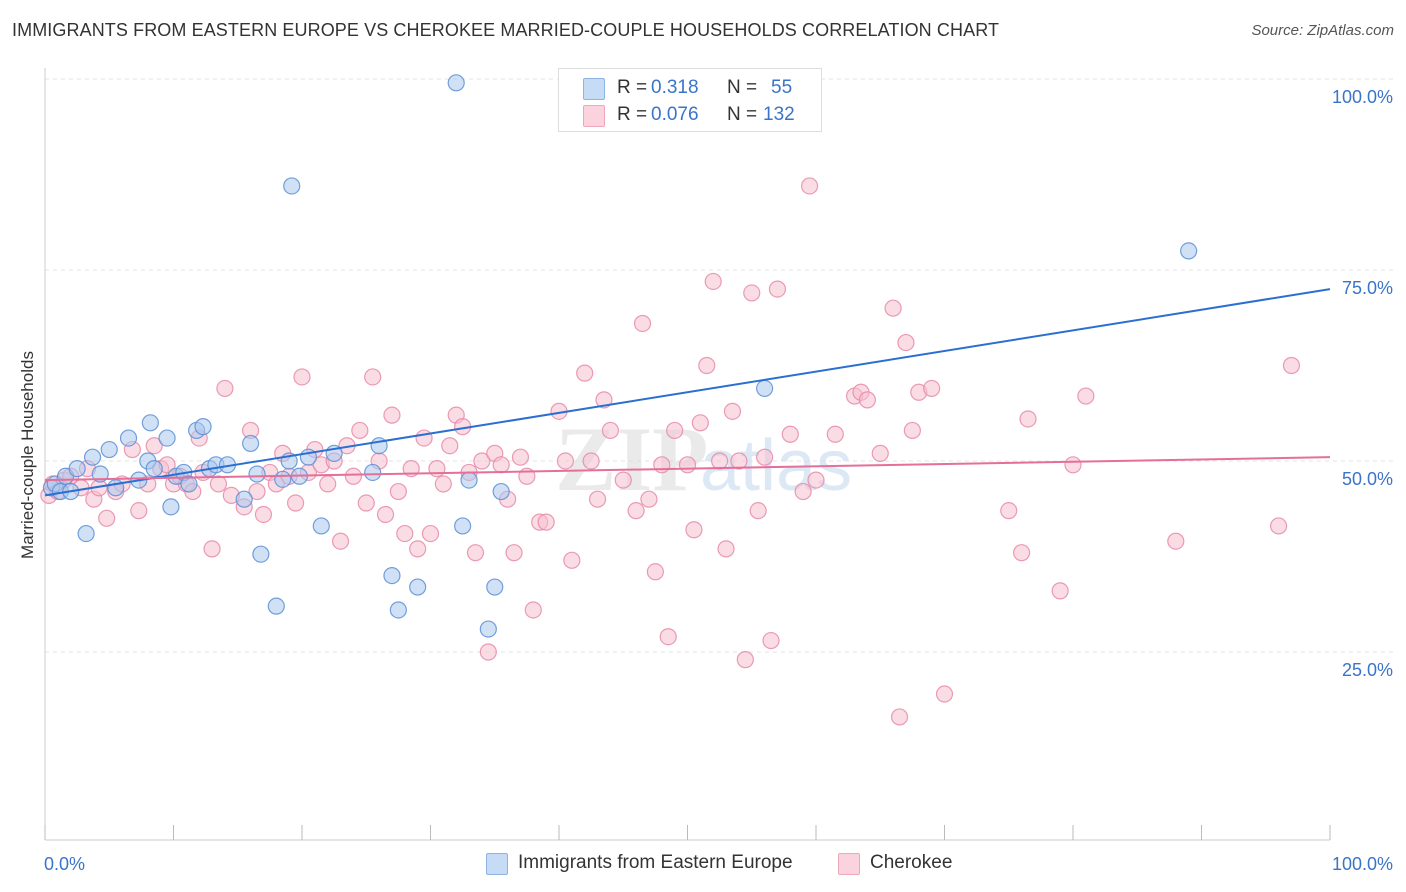  I want to click on legend-swatch-pink, so click(594, 116).